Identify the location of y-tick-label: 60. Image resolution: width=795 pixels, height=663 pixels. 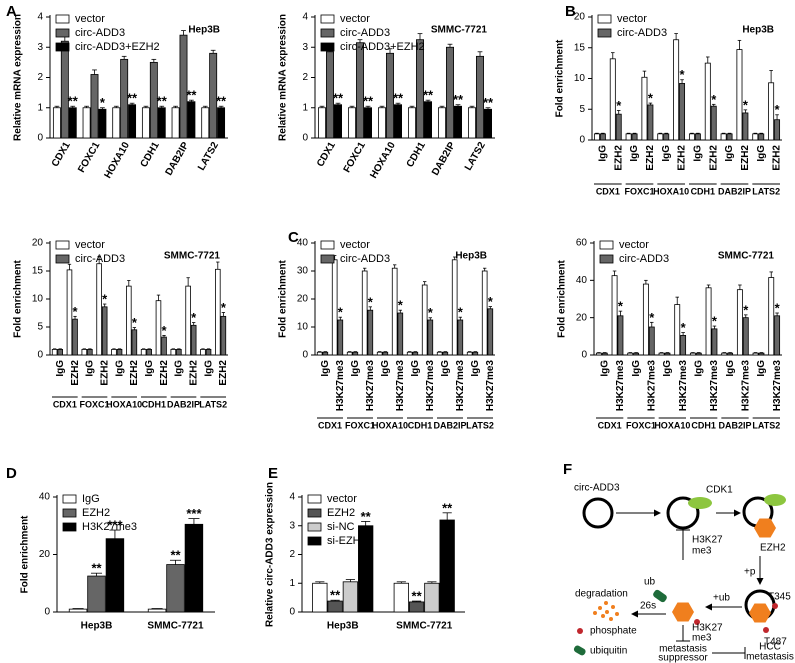
(582, 243).